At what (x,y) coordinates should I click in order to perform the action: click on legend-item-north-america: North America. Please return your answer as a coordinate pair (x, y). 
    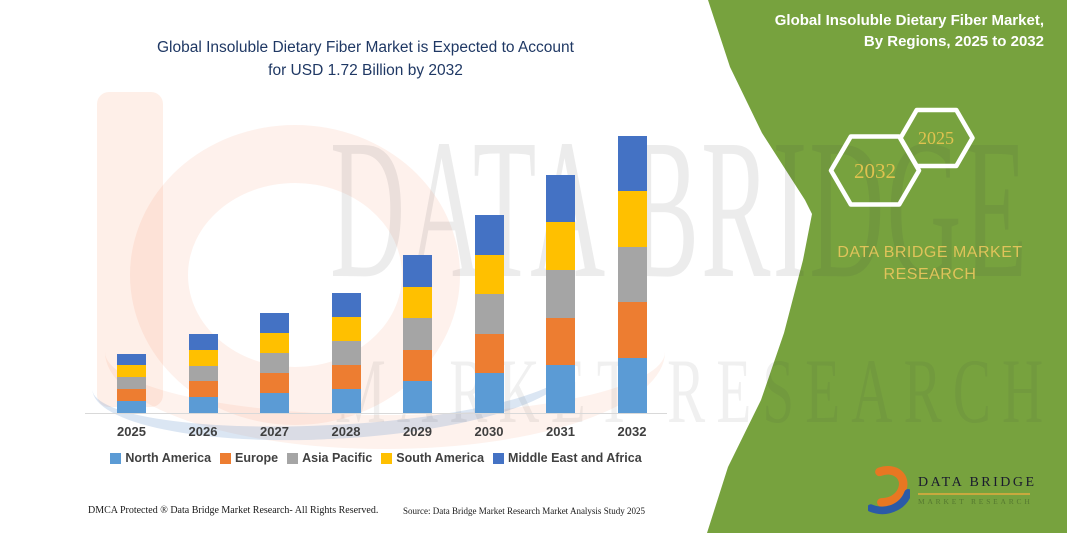
    Looking at the image, I should click on (160, 458).